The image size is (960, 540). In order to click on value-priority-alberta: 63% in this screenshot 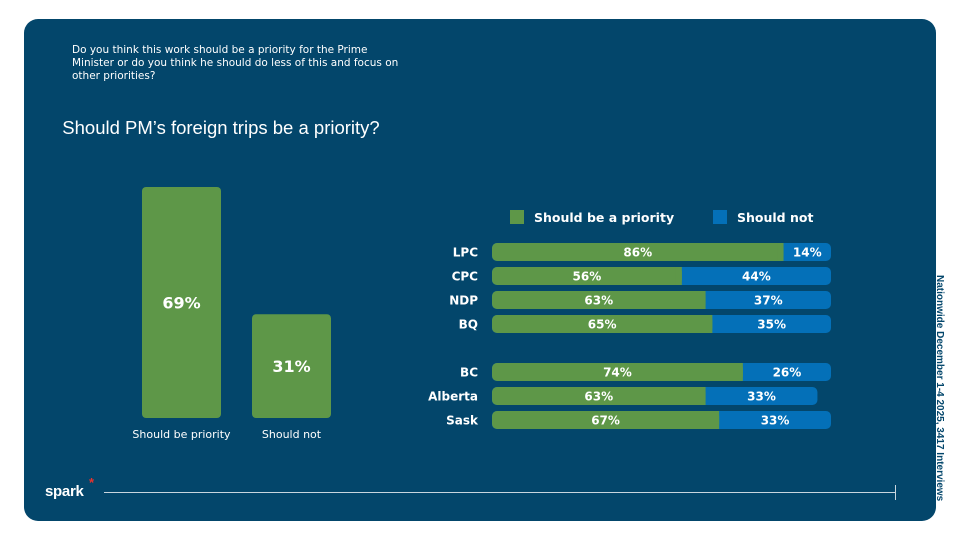, I will do `click(598, 397)`.